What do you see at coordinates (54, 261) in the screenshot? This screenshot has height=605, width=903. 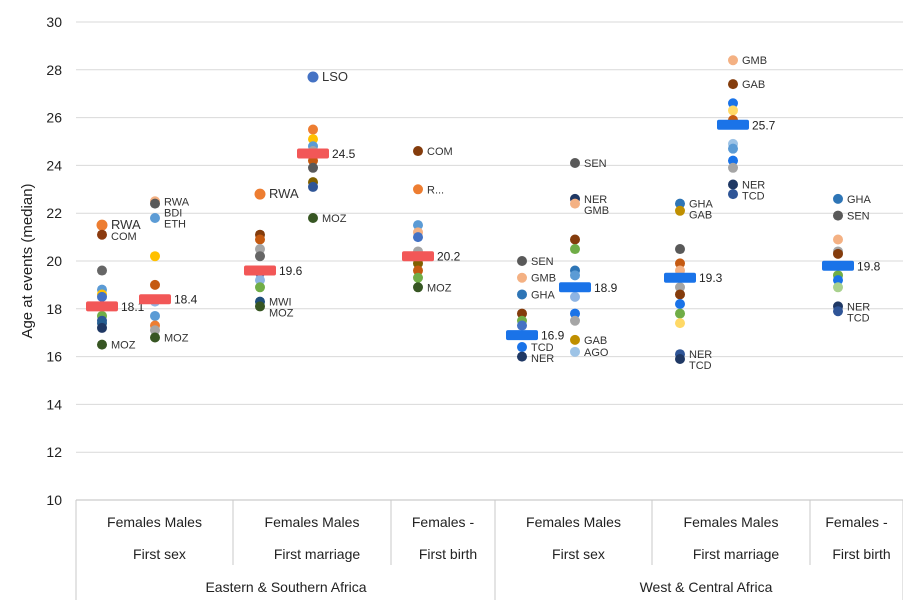 I see `y-tick-label: 20` at bounding box center [54, 261].